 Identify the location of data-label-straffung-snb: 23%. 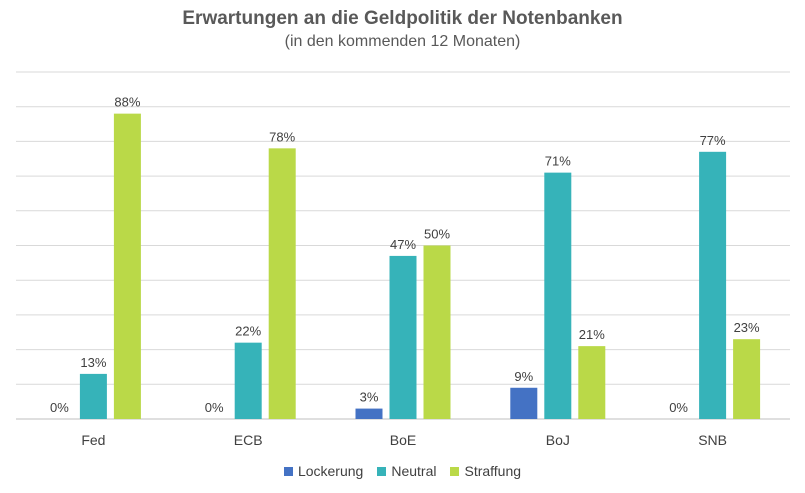
(747, 327).